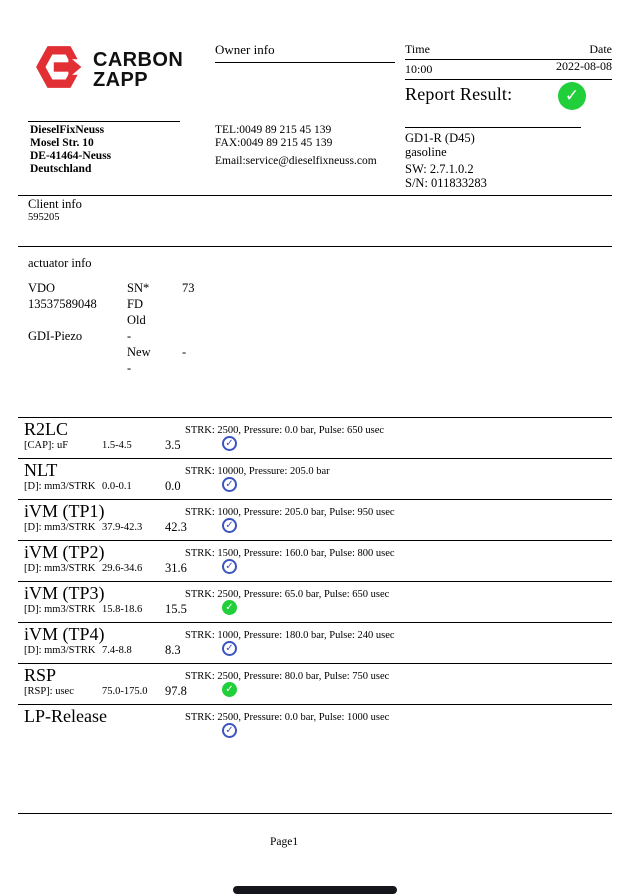  I want to click on actuator-old-label: Old, so click(136, 320).